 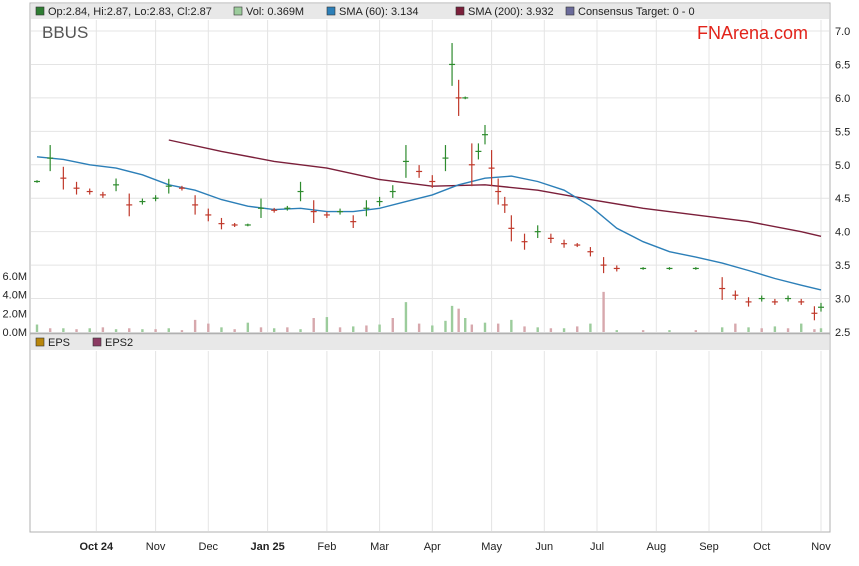 What do you see at coordinates (65, 32) in the screenshot?
I see `ticker-label: BBUS` at bounding box center [65, 32].